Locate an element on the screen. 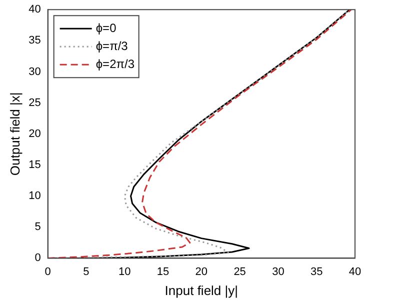  x-tick-label: 5 is located at coordinates (86, 272).